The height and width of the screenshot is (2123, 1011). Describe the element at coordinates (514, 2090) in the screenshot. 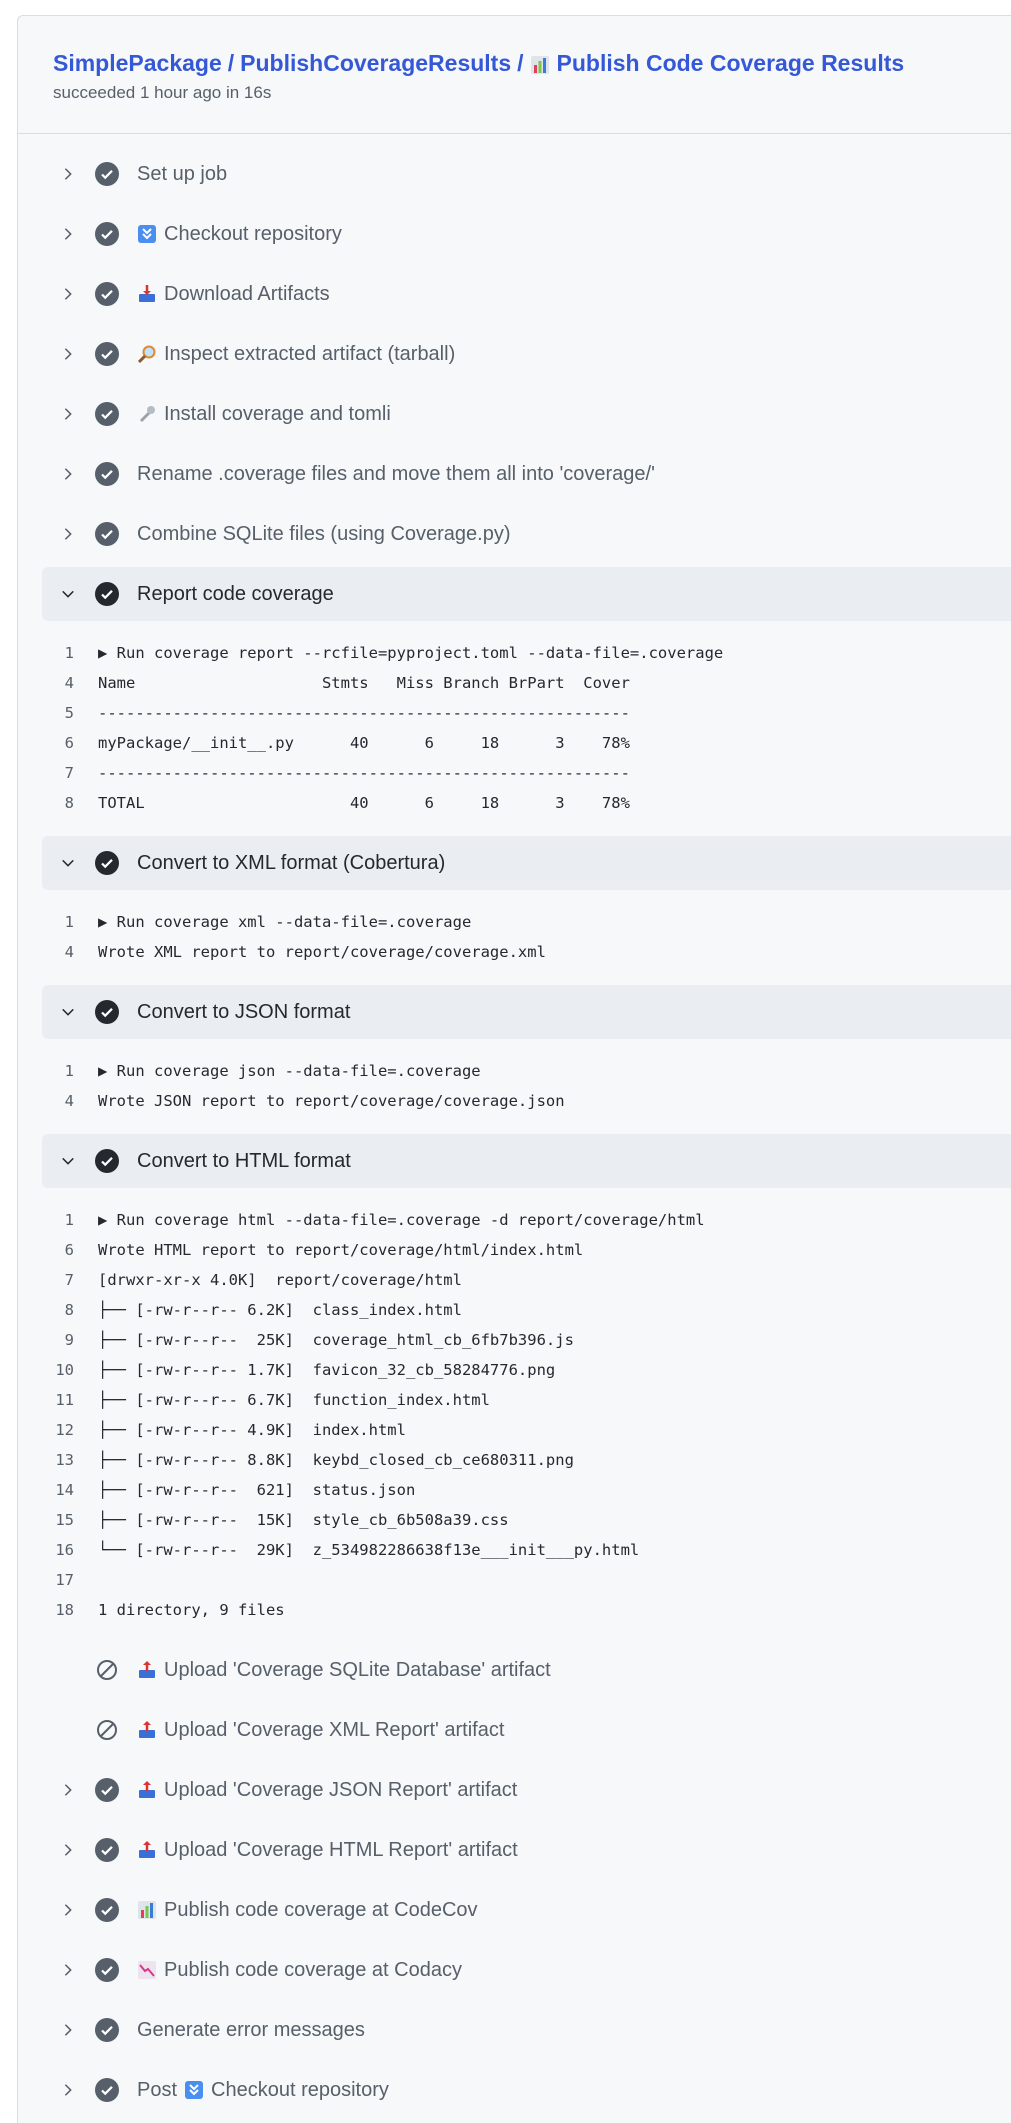

I see `step-row: Post Checkout repository` at that location.